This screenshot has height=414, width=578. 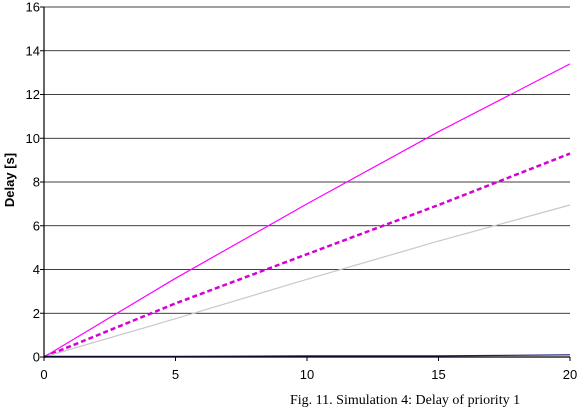 What do you see at coordinates (9, 180) in the screenshot?
I see `y-axis-title: Delay [s]` at bounding box center [9, 180].